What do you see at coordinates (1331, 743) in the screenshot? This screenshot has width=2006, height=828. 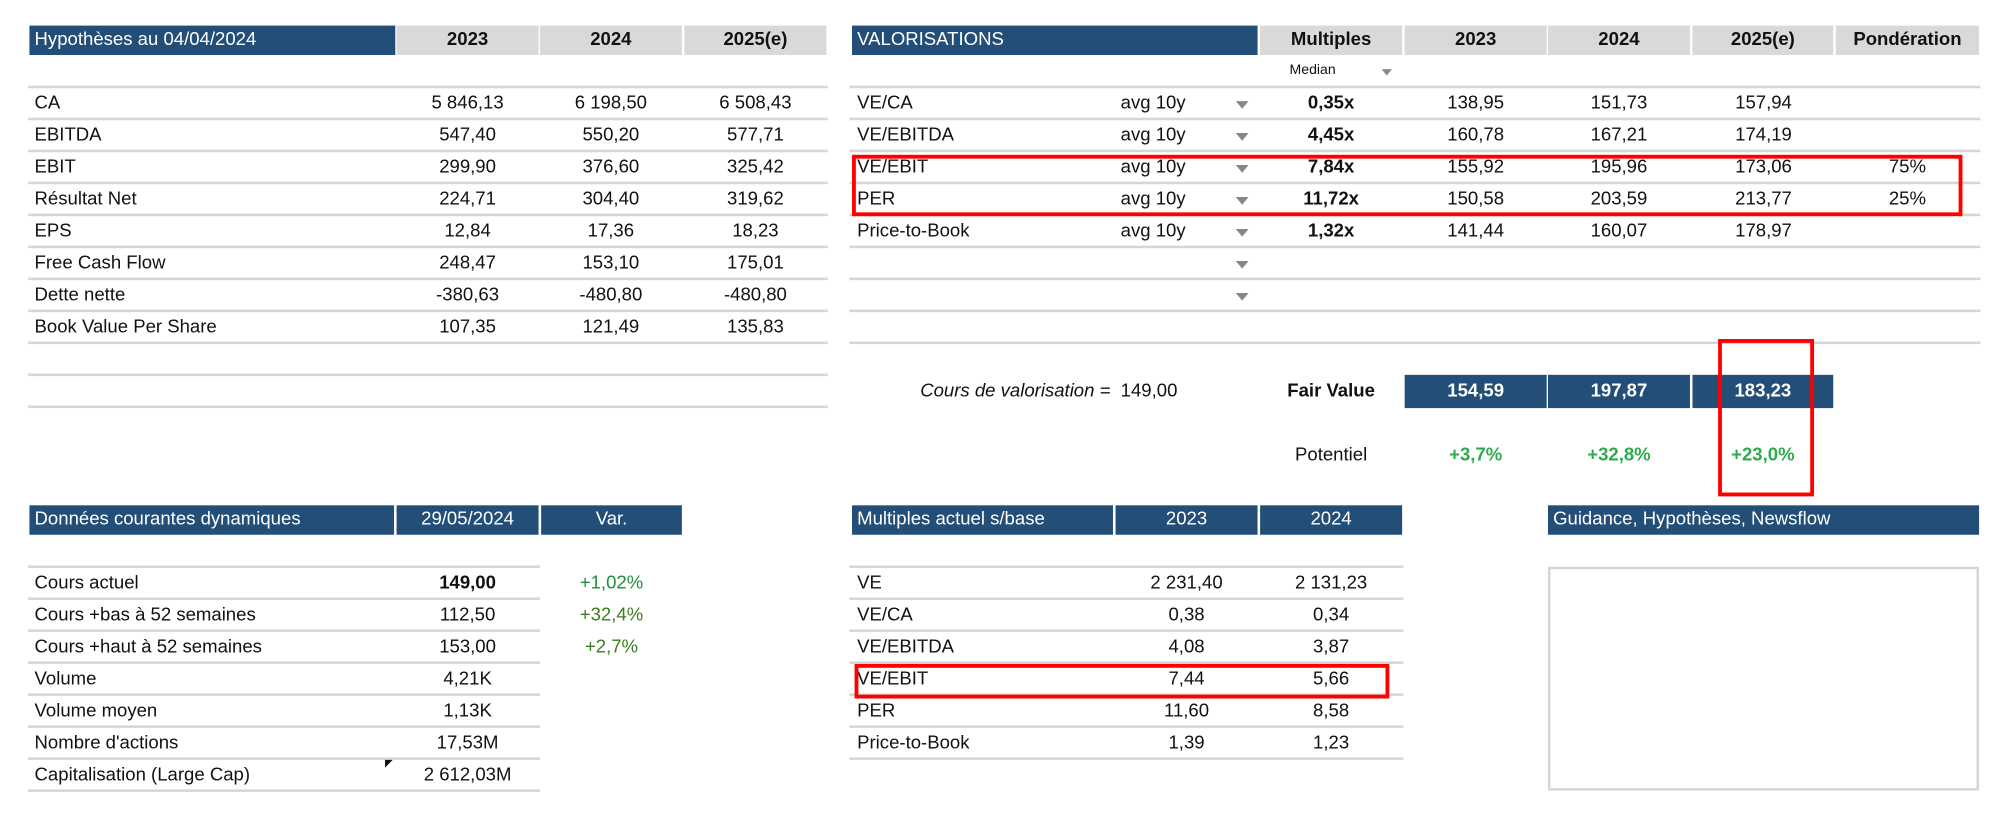 I see `current-multiple-value: 1,23` at bounding box center [1331, 743].